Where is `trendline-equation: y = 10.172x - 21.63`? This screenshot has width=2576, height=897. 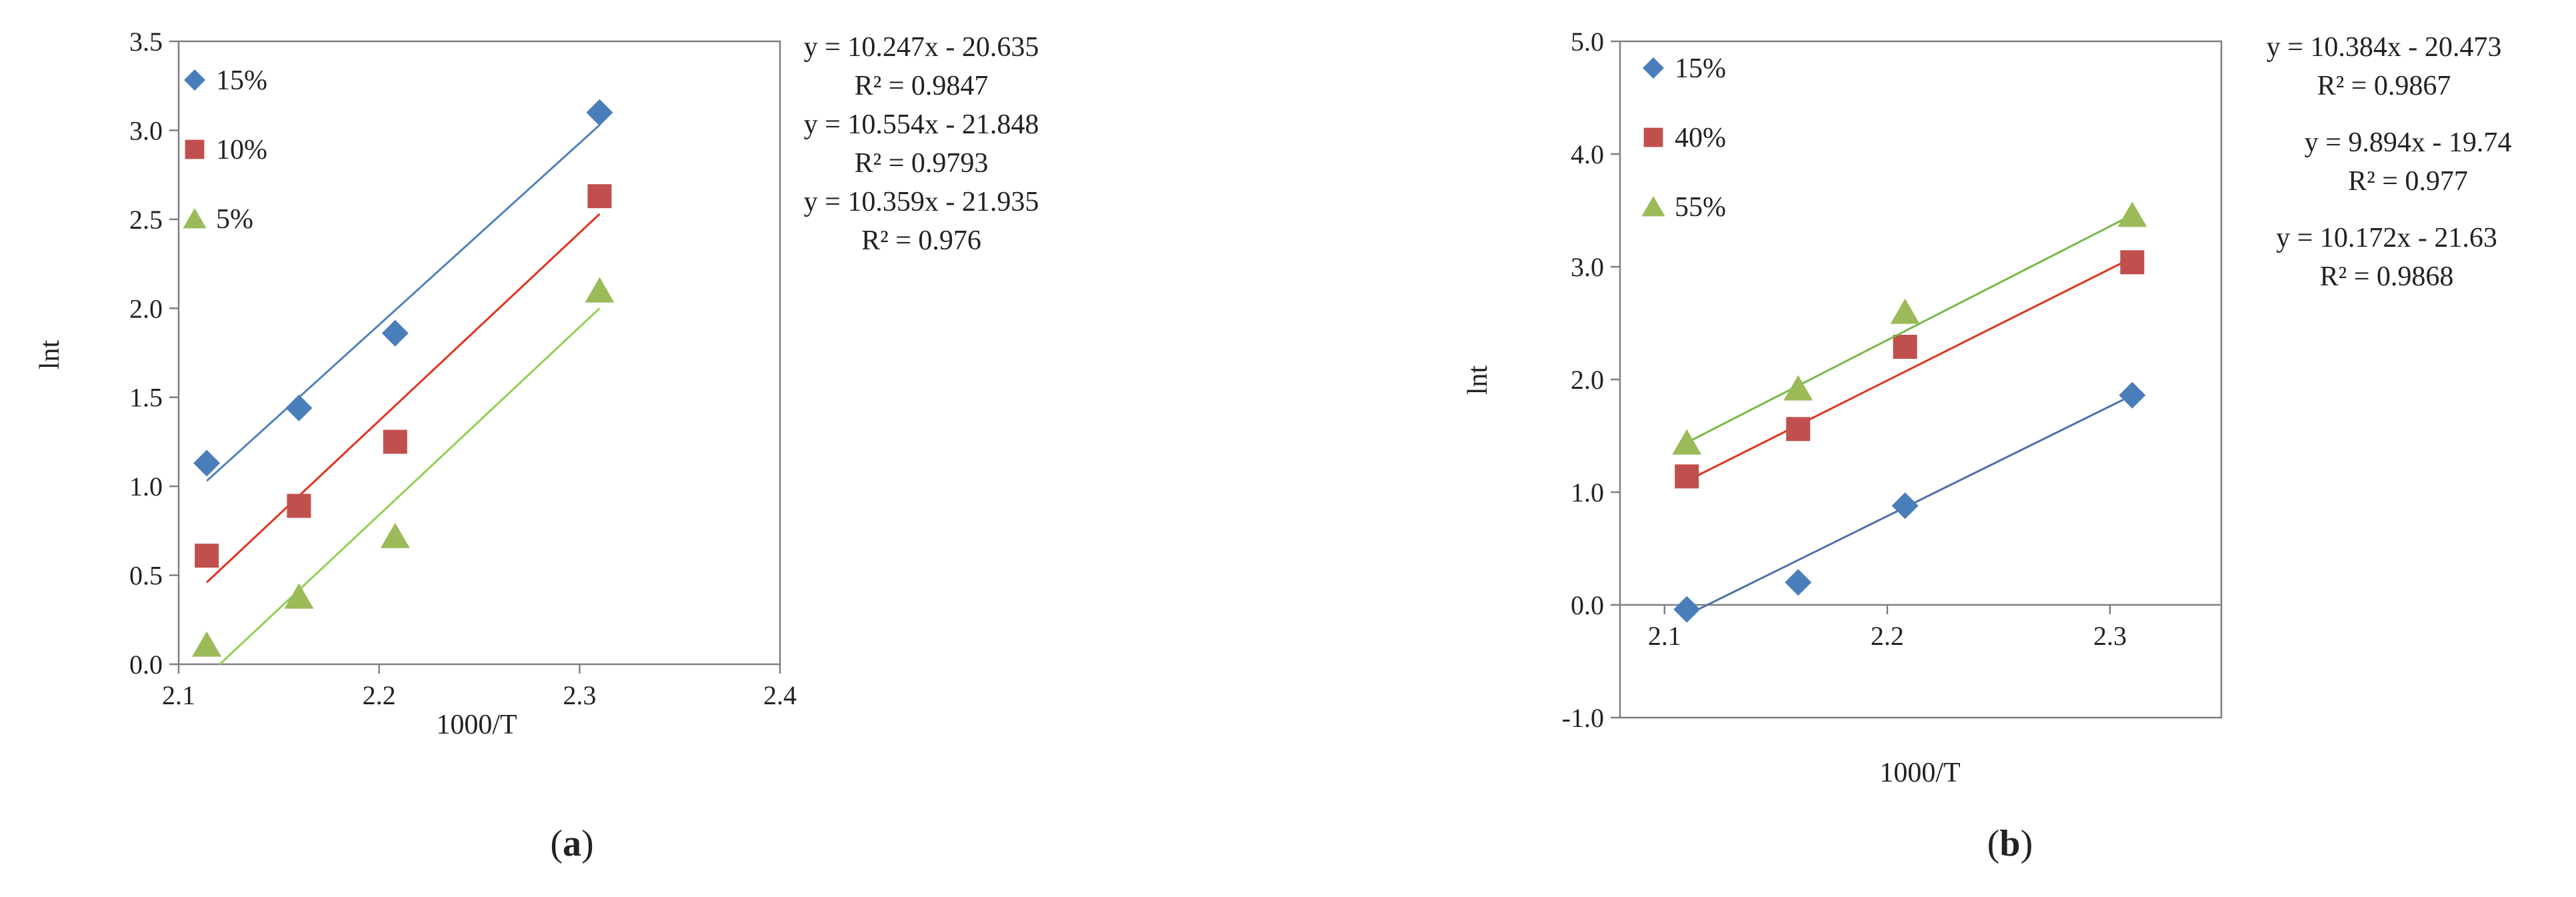 trendline-equation: y = 10.172x - 21.63 is located at coordinates (2386, 238).